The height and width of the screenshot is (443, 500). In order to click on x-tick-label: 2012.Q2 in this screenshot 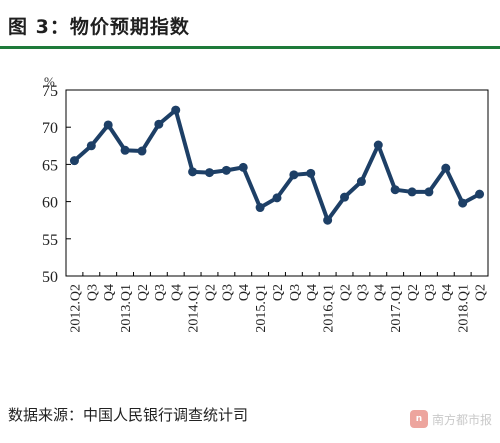, I will do `click(75, 308)`.